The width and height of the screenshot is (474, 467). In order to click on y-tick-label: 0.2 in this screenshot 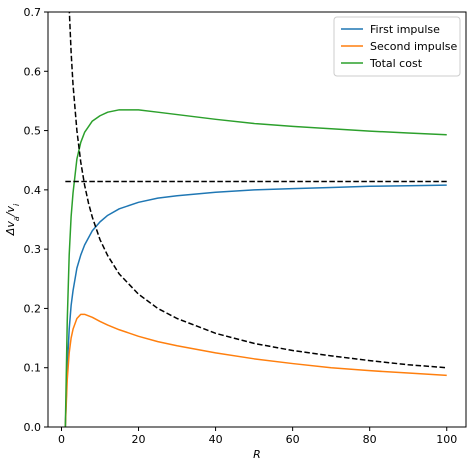, I will do `click(33, 308)`.